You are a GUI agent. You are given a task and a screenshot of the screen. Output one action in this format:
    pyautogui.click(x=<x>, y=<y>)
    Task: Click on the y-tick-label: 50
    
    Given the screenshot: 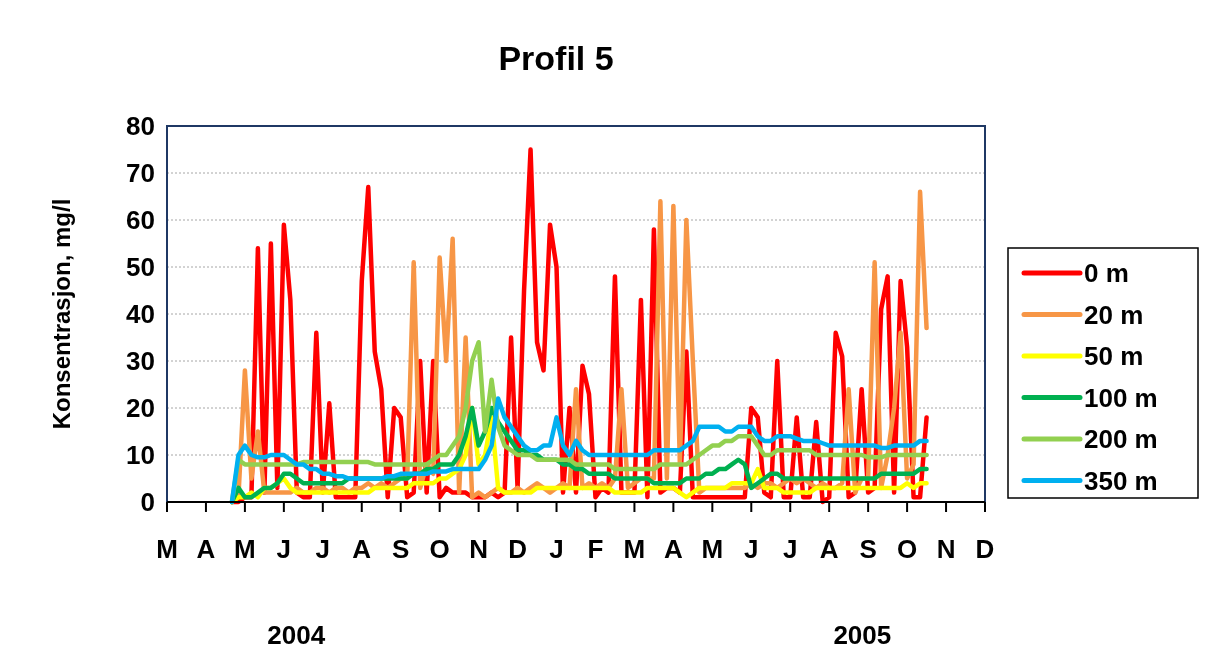 What is the action you would take?
    pyautogui.click(x=140, y=267)
    